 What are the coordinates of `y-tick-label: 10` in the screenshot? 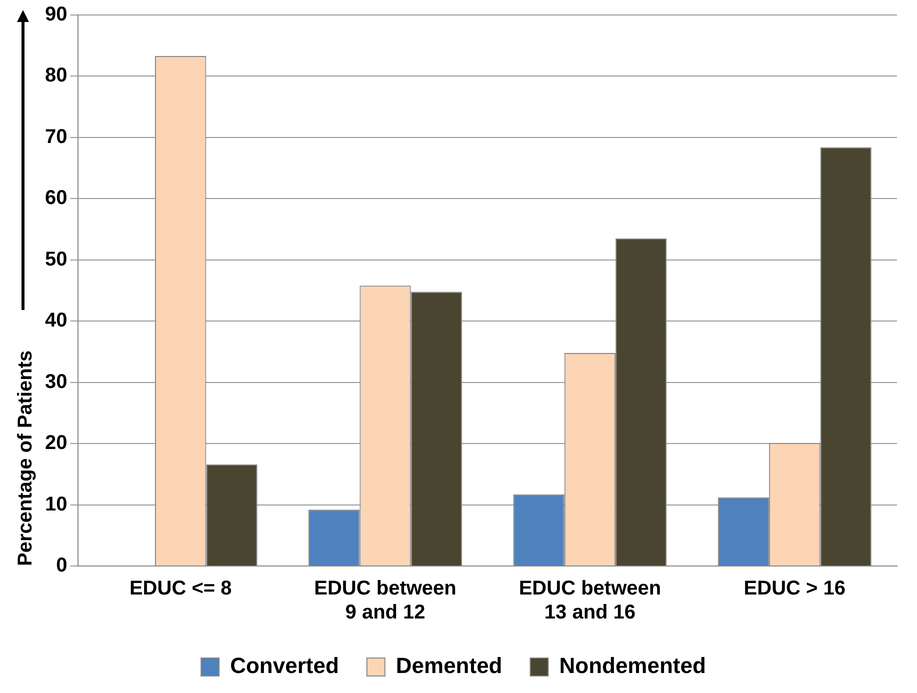 It's located at (56, 504).